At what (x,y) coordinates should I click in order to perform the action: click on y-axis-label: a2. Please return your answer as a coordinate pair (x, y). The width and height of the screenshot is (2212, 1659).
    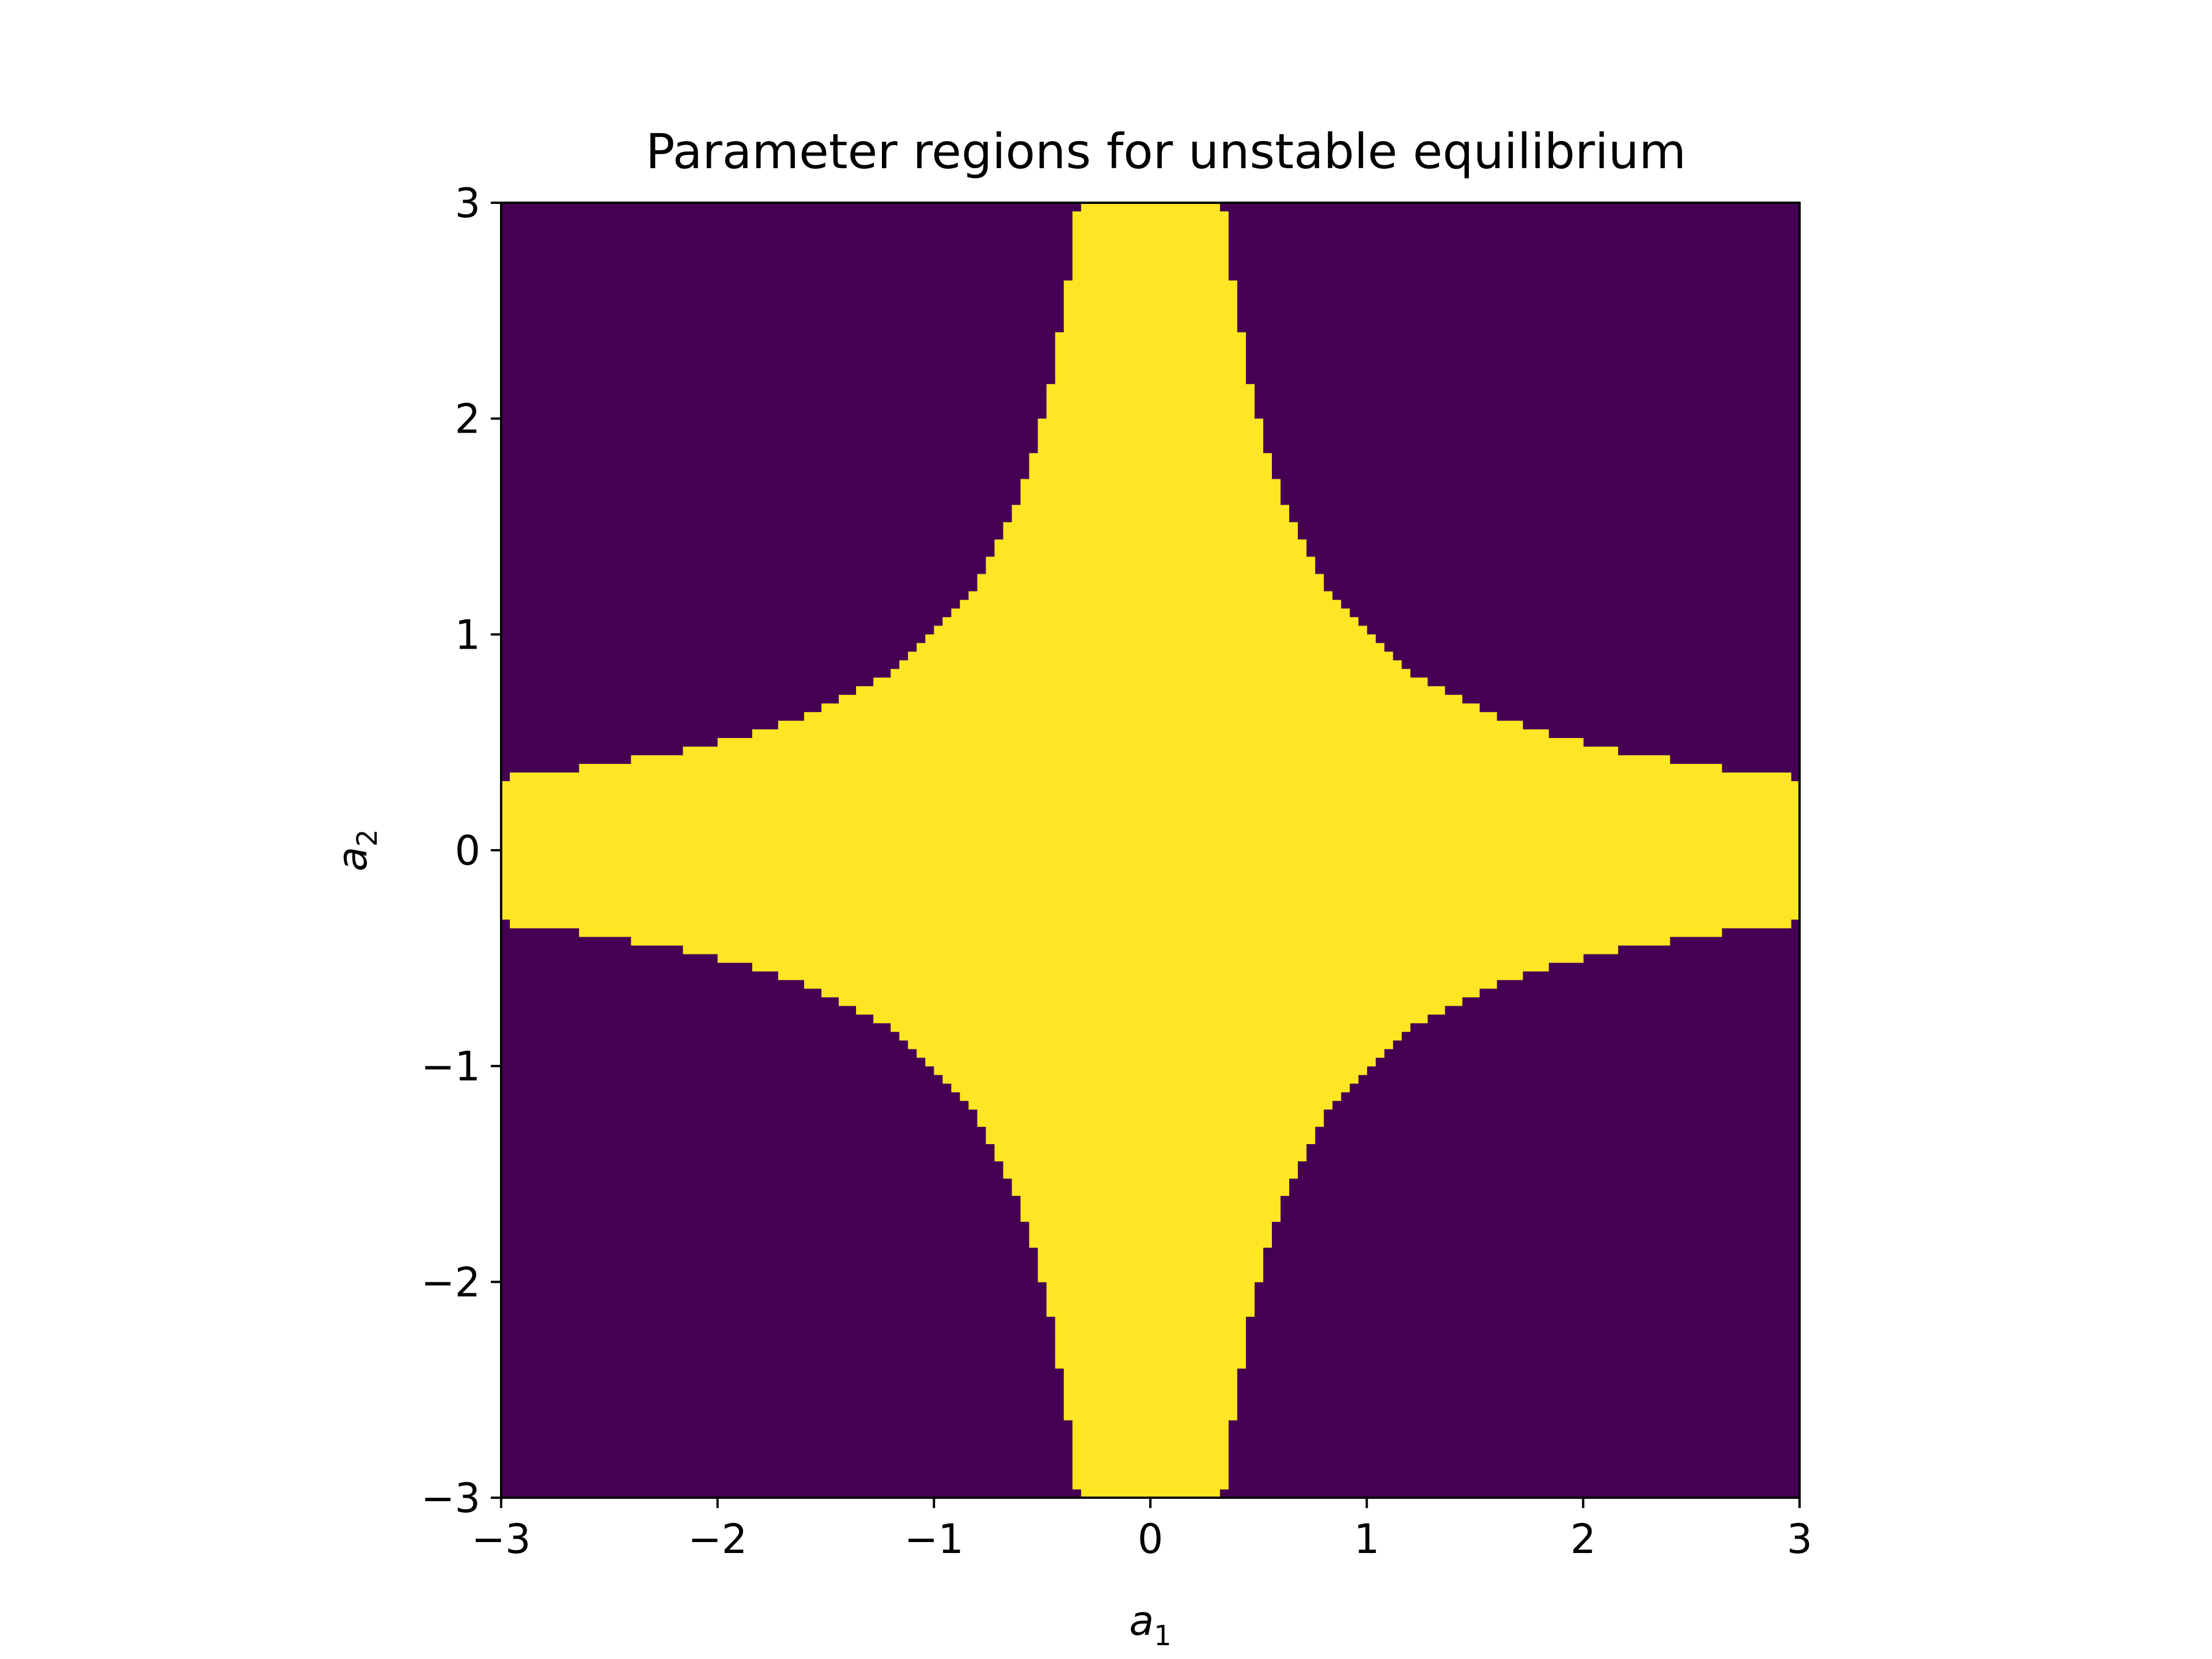
    Looking at the image, I should click on (356, 850).